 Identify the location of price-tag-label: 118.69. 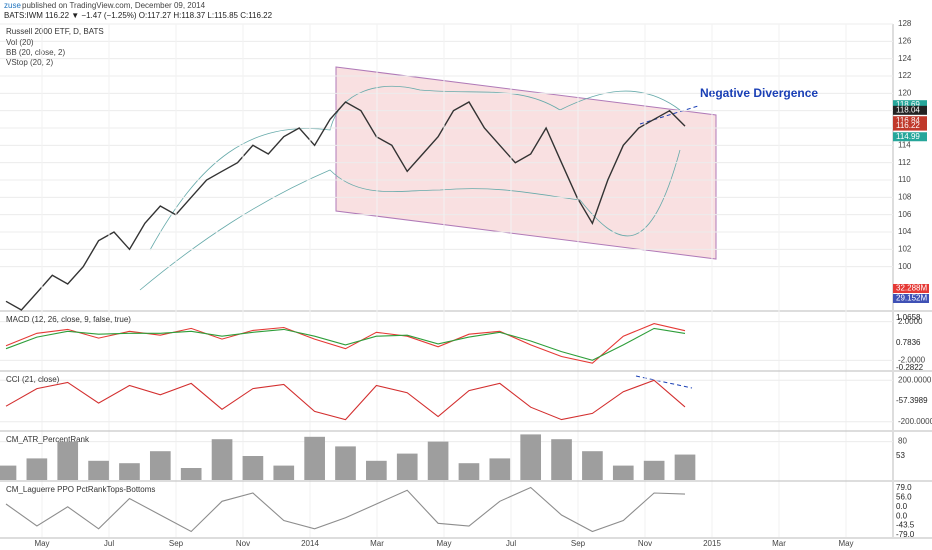
(908, 104).